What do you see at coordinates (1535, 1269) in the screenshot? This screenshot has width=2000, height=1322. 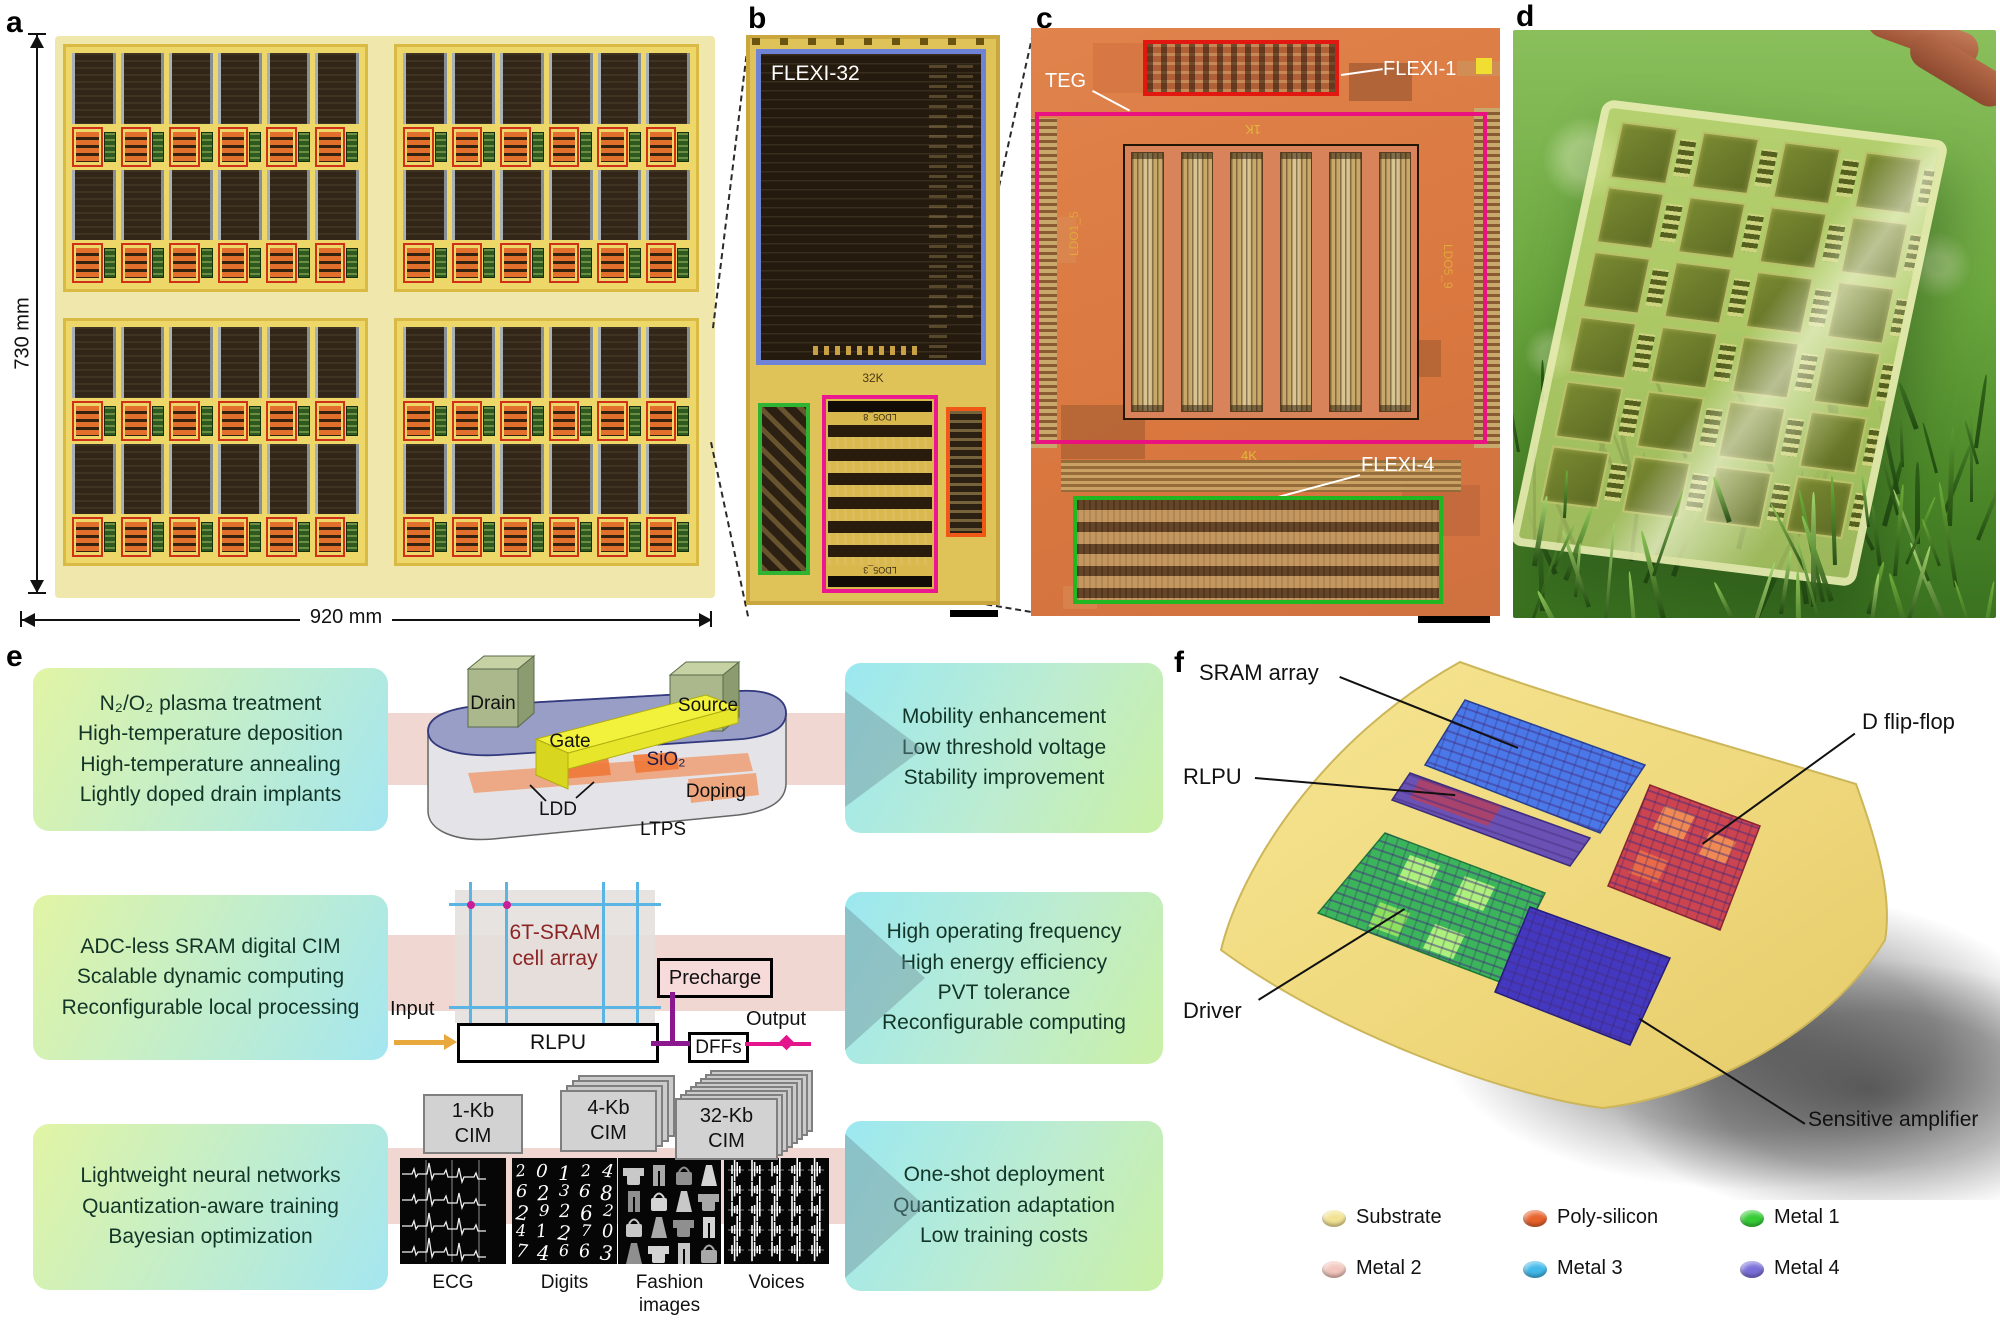 I see `legend-swatch` at bounding box center [1535, 1269].